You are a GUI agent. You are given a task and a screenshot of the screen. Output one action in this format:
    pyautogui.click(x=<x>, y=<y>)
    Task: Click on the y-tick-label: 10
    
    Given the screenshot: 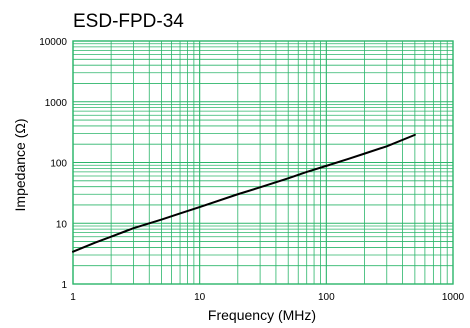 What is the action you would take?
    pyautogui.click(x=62, y=224)
    